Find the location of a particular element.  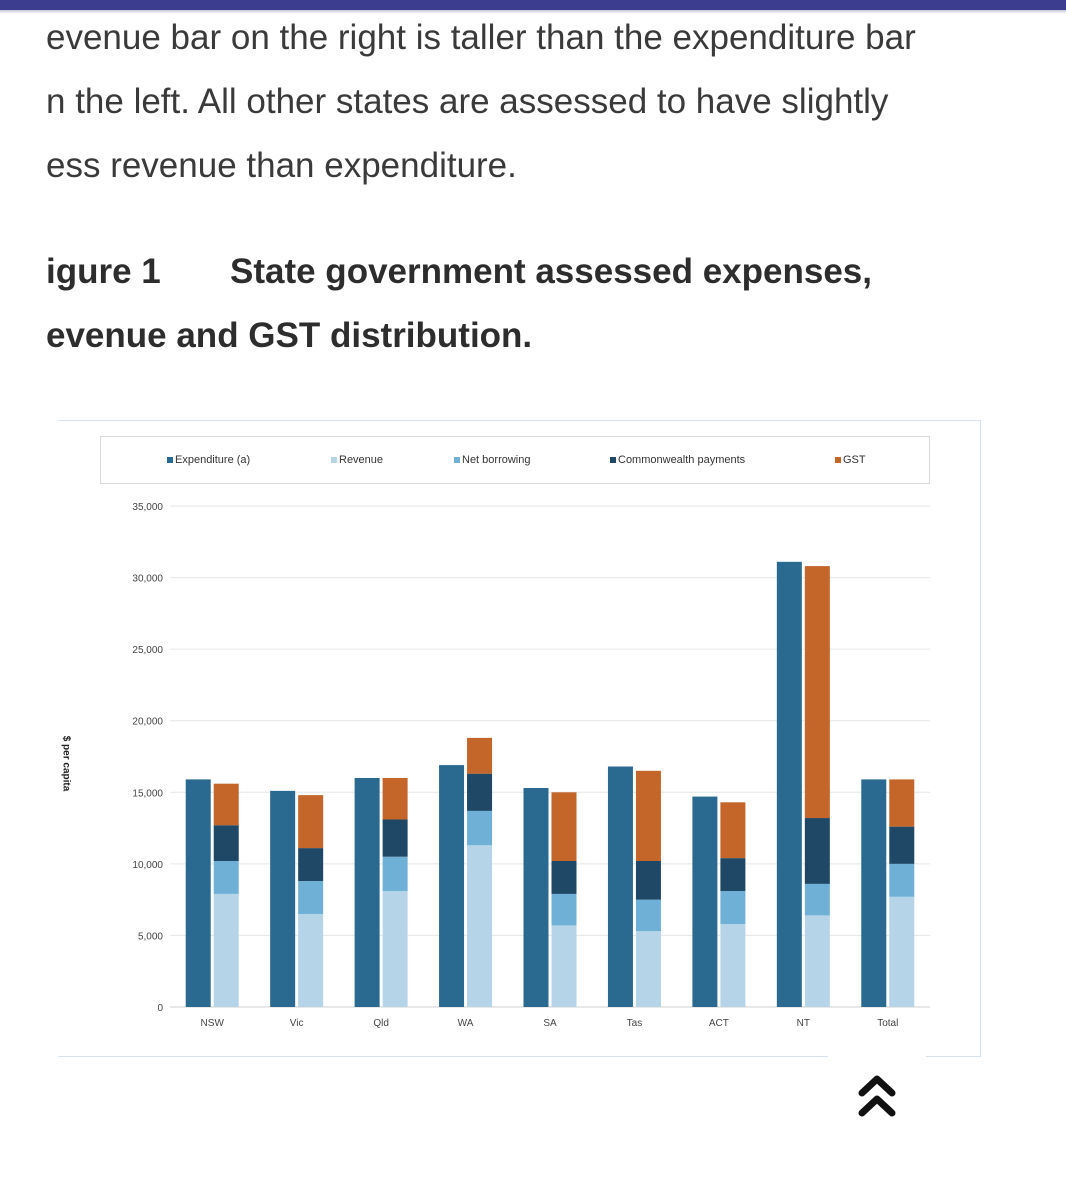

legend-label: Revenue is located at coordinates (361, 460).